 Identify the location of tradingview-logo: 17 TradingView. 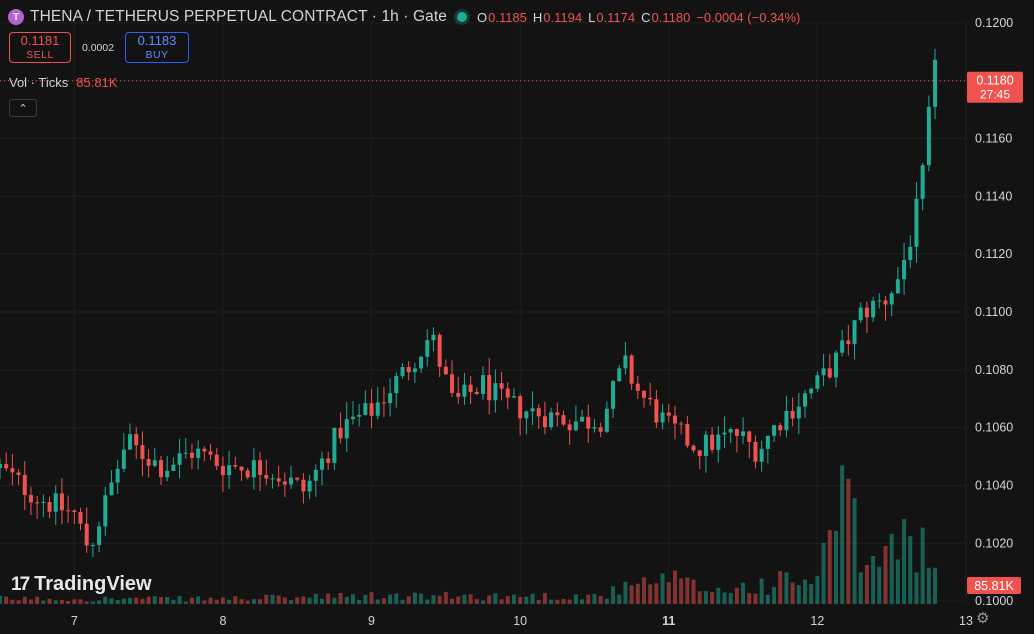
(81, 584).